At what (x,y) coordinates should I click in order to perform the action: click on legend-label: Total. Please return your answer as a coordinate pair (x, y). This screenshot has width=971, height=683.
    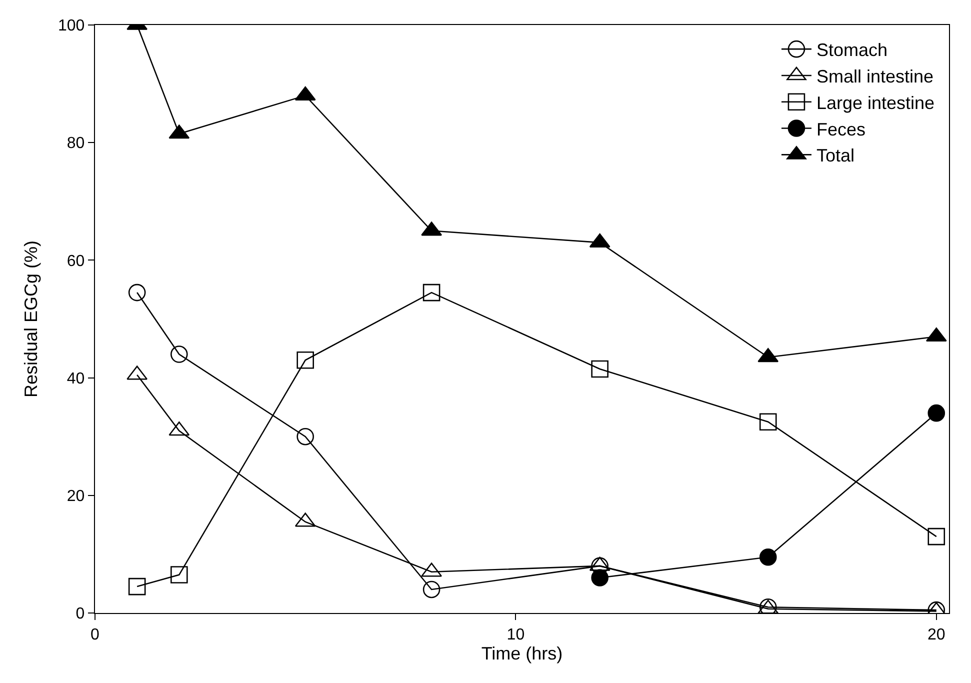
    Looking at the image, I should click on (835, 156).